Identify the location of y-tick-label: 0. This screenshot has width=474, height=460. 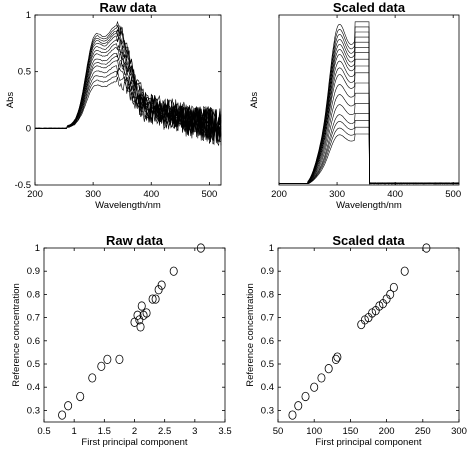
(28, 128).